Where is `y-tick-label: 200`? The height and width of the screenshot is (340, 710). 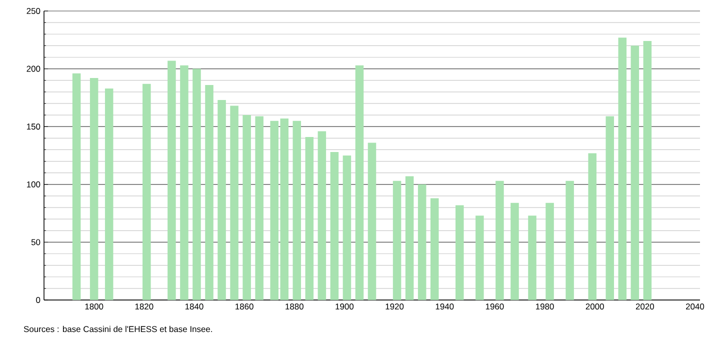
y-tick-label: 200 is located at coordinates (33, 69).